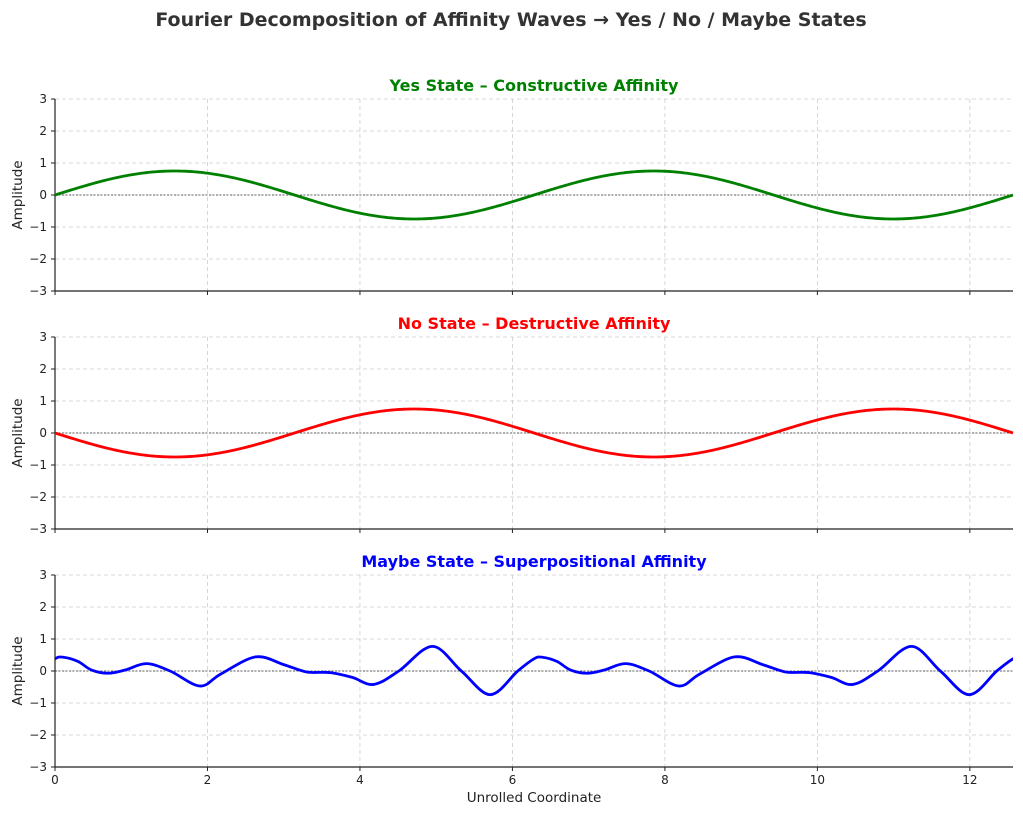  Describe the element at coordinates (969, 780) in the screenshot. I see `x-tick-label: 12` at that location.